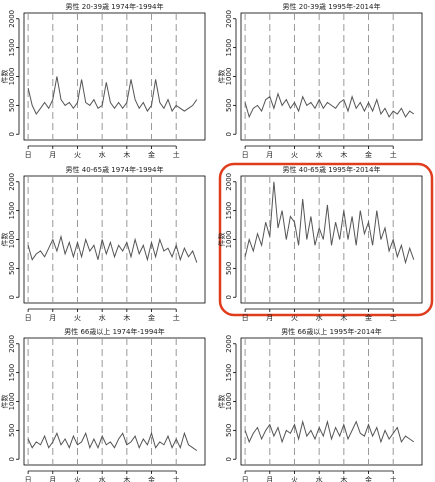 The height and width of the screenshot is (482, 435). Describe the element at coordinates (115, 169) in the screenshot. I see `panel-title: 男性 40-65歳 1974年-1994年` at that location.